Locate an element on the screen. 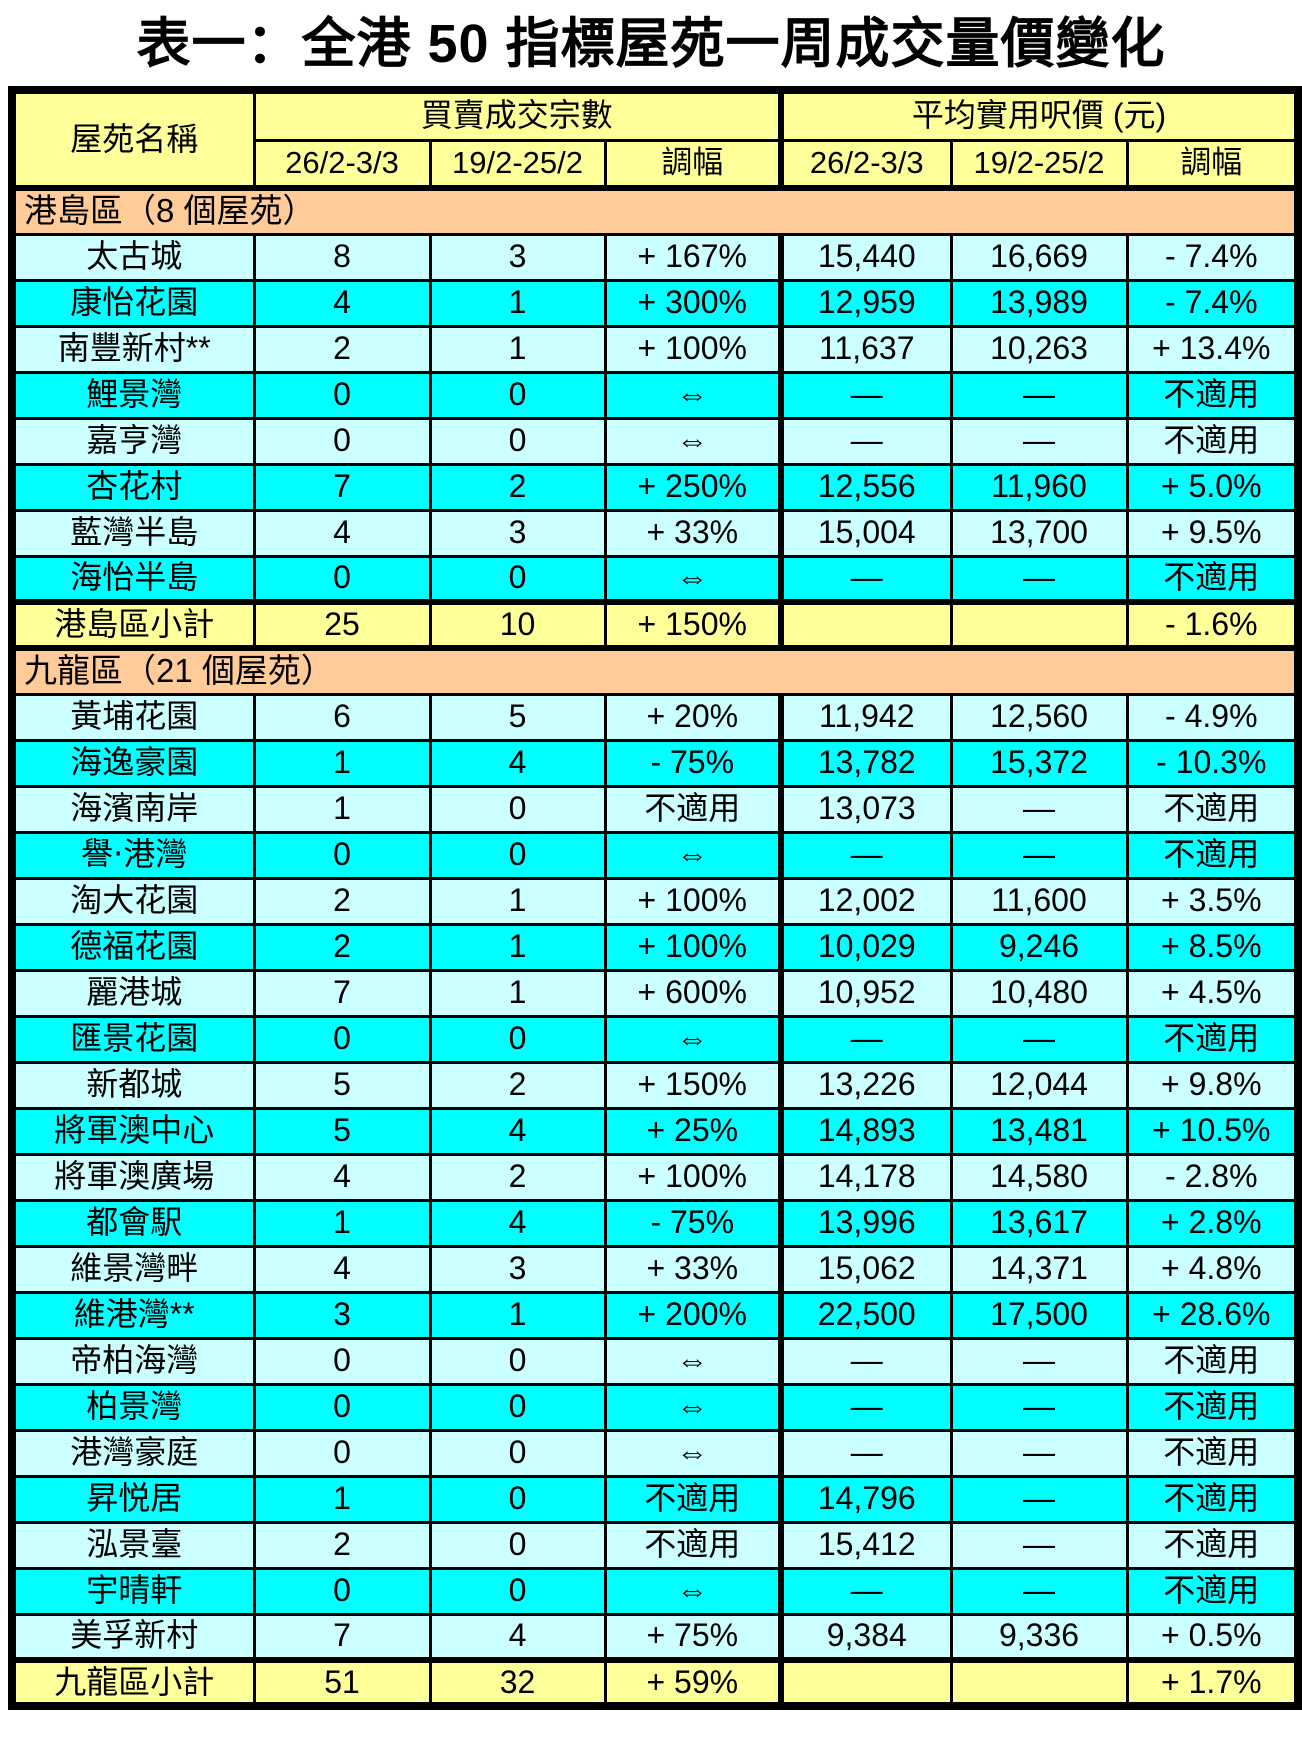 This screenshot has height=1757, width=1302. subtotal-txn-change-cell: + 59% is located at coordinates (693, 1683).